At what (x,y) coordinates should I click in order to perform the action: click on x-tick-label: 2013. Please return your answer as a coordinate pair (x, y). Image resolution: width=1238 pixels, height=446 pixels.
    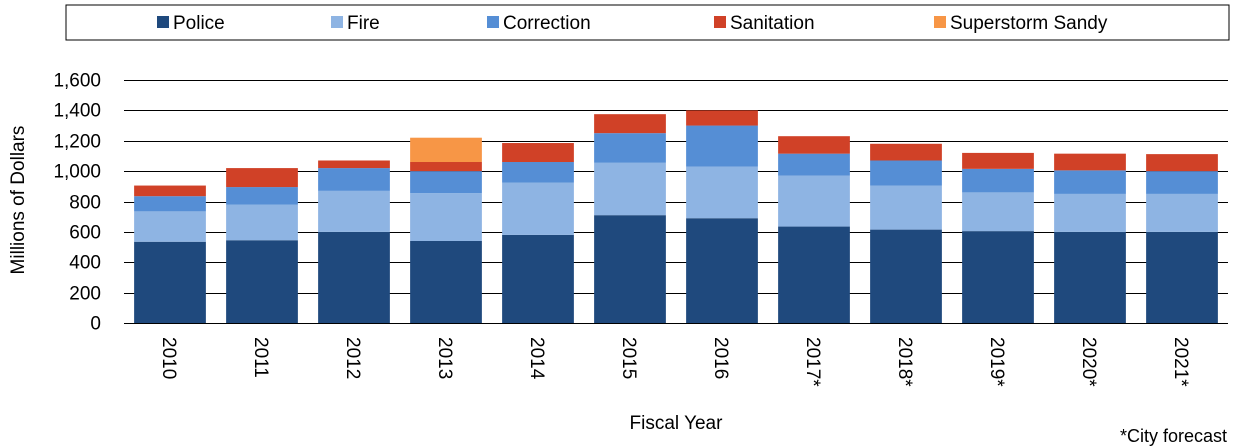
    Looking at the image, I should click on (444, 358).